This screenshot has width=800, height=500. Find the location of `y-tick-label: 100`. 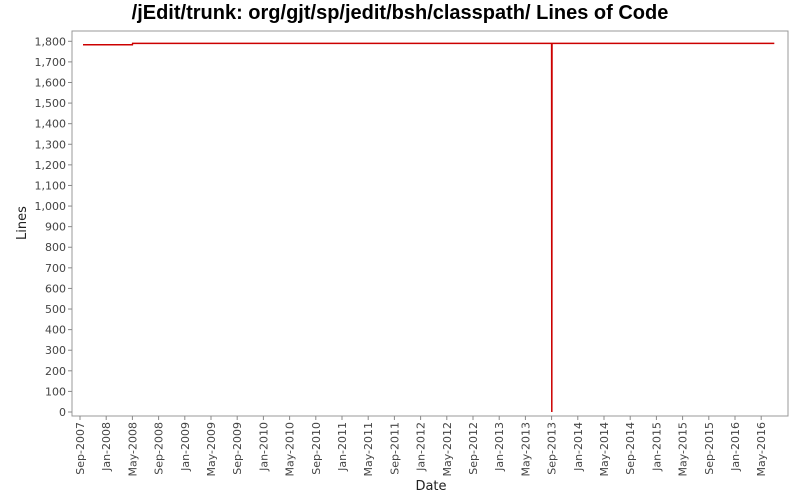

y-tick-label: 100 is located at coordinates (55, 391).